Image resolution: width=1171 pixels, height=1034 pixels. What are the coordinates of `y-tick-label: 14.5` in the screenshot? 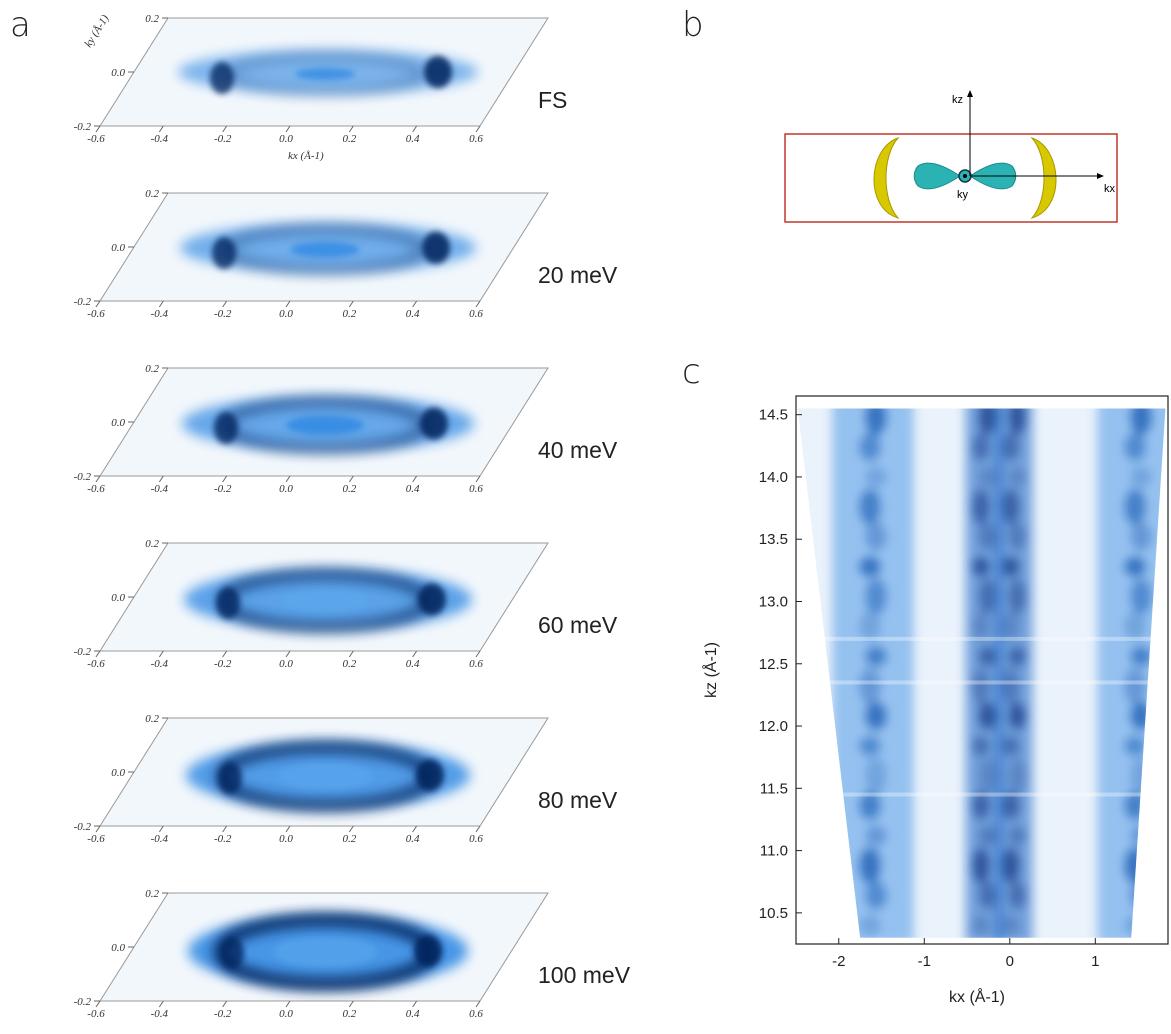 It's located at (773, 415).